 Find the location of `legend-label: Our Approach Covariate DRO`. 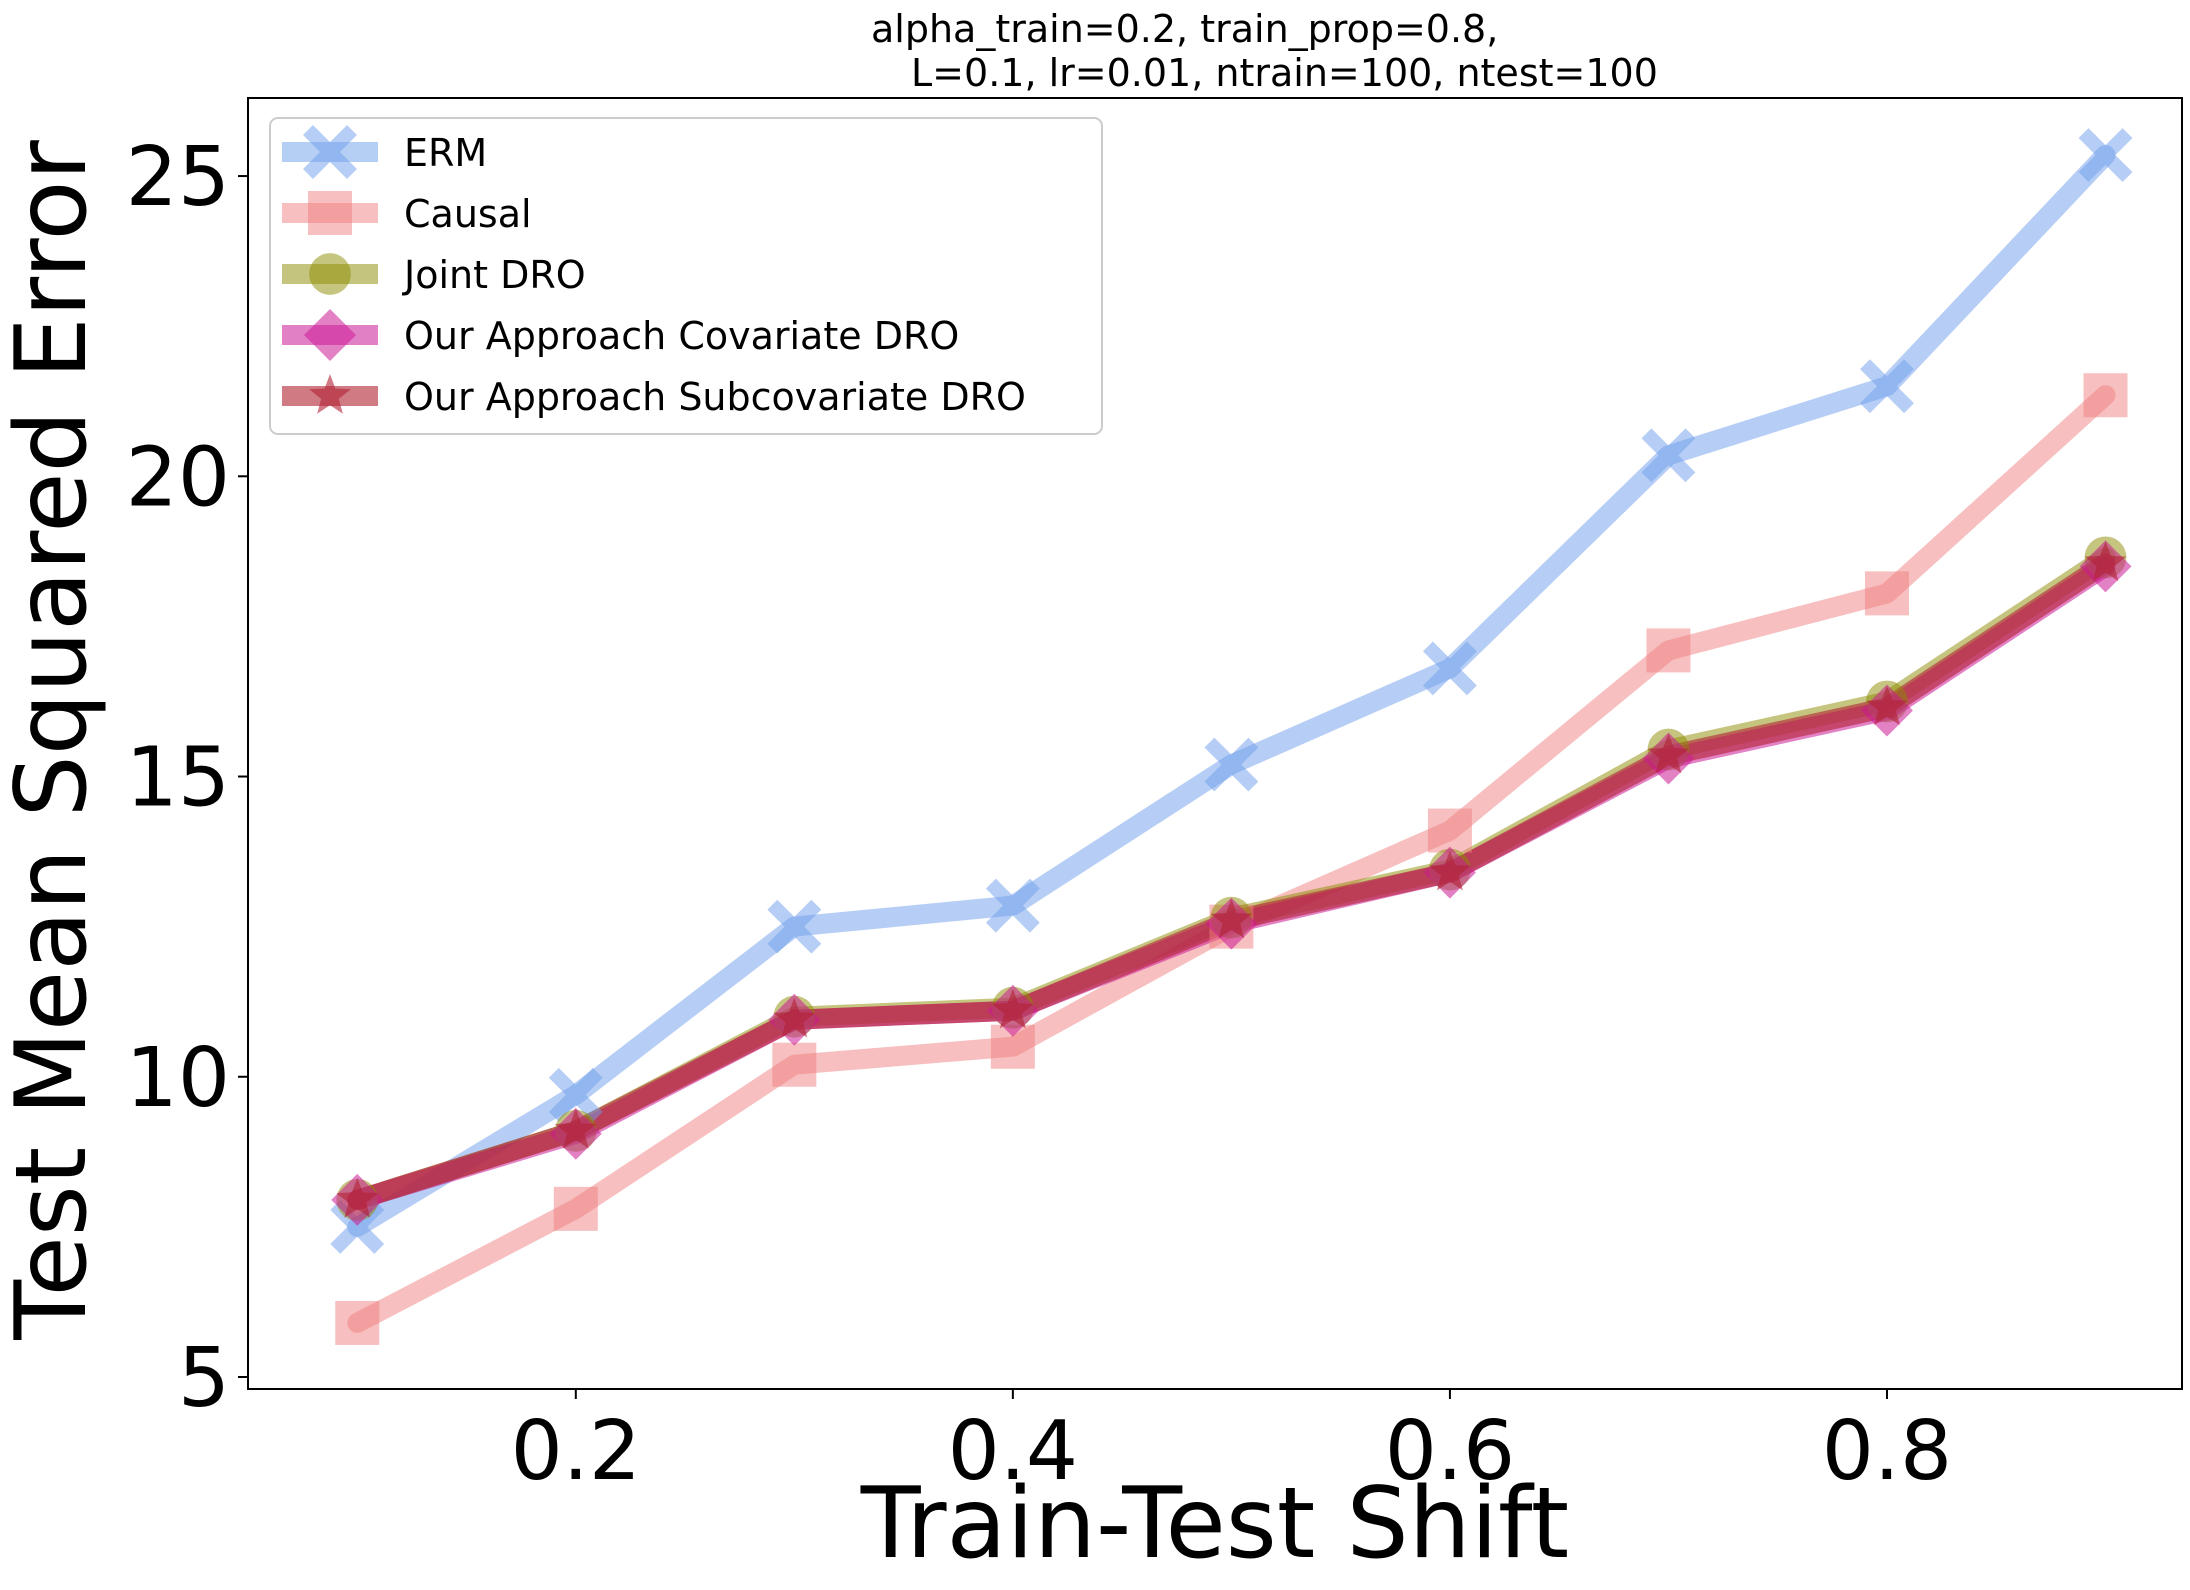

legend-label: Our Approach Covariate DRO is located at coordinates (681, 336).